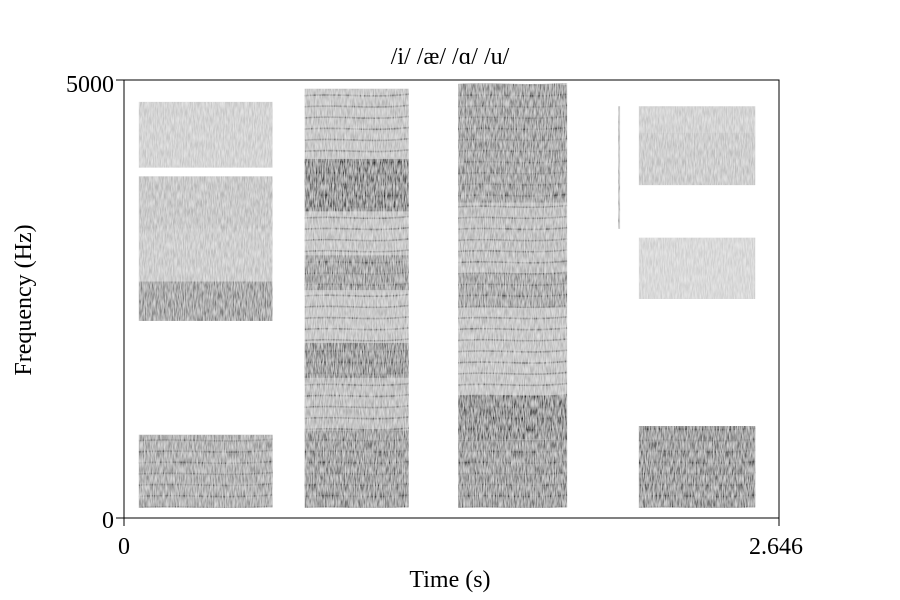 The height and width of the screenshot is (600, 900). What do you see at coordinates (449, 580) in the screenshot?
I see `x-axis-label: Time (s)` at bounding box center [449, 580].